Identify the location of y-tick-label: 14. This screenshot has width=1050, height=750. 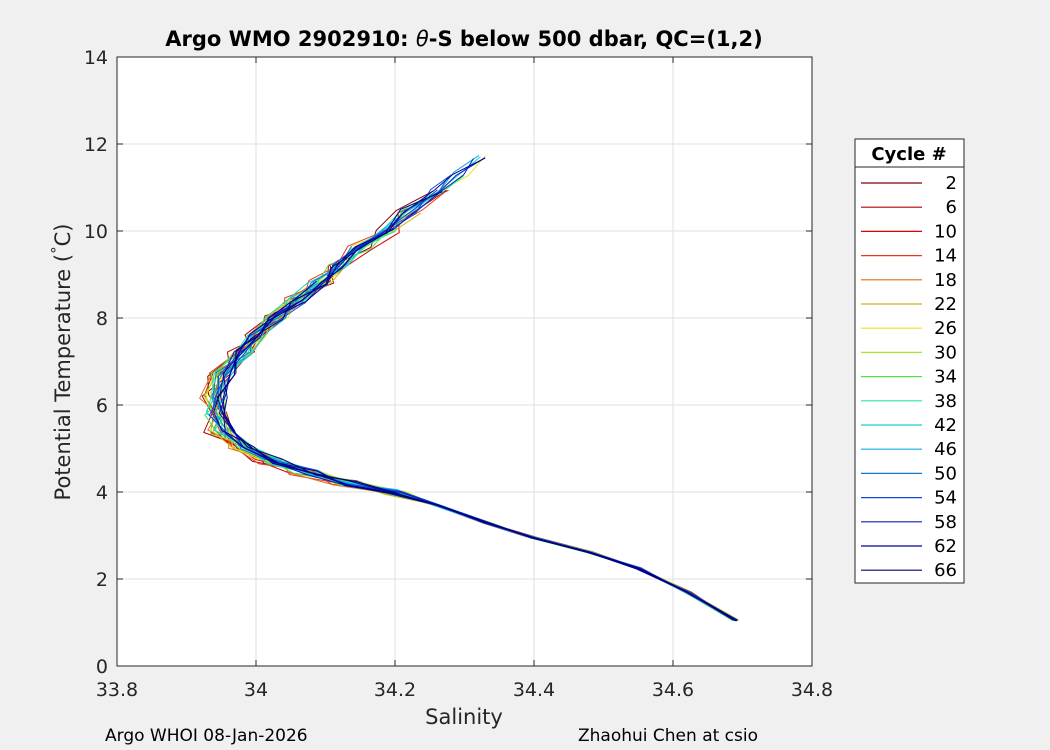
(96, 58).